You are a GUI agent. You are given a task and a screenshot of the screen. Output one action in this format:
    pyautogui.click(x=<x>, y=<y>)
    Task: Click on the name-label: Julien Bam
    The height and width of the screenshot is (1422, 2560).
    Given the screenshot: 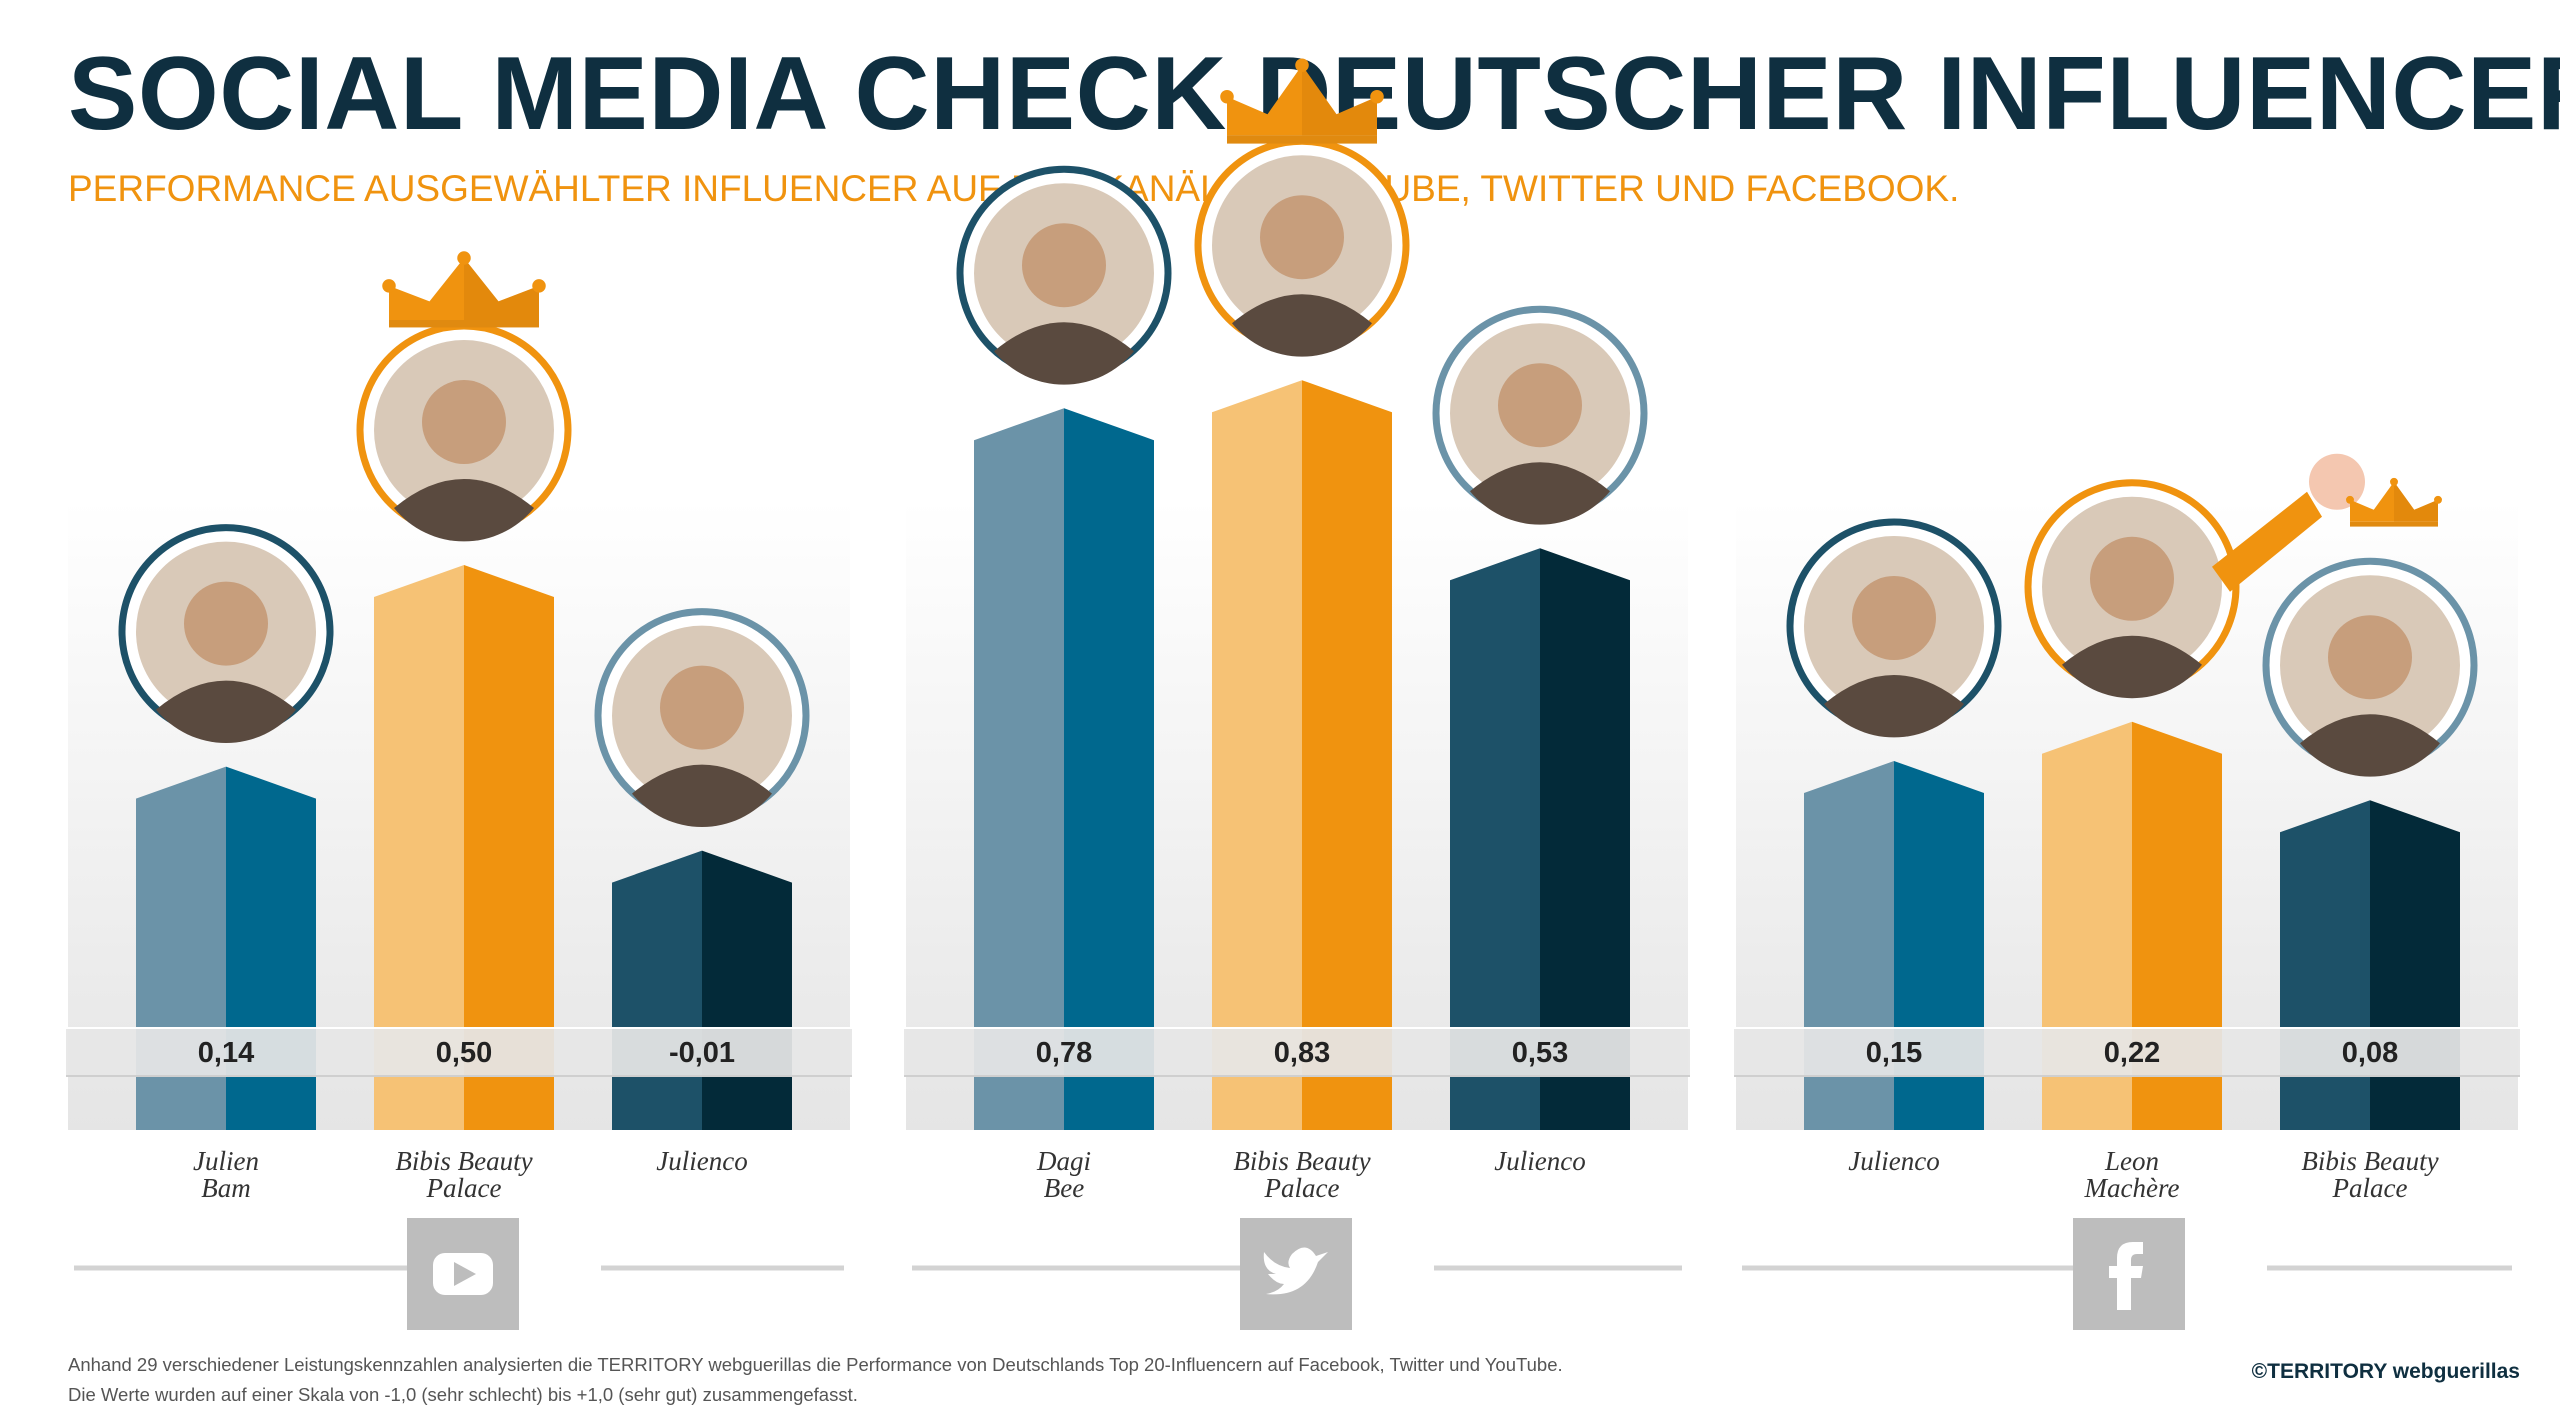 What is the action you would take?
    pyautogui.click(x=226, y=1174)
    